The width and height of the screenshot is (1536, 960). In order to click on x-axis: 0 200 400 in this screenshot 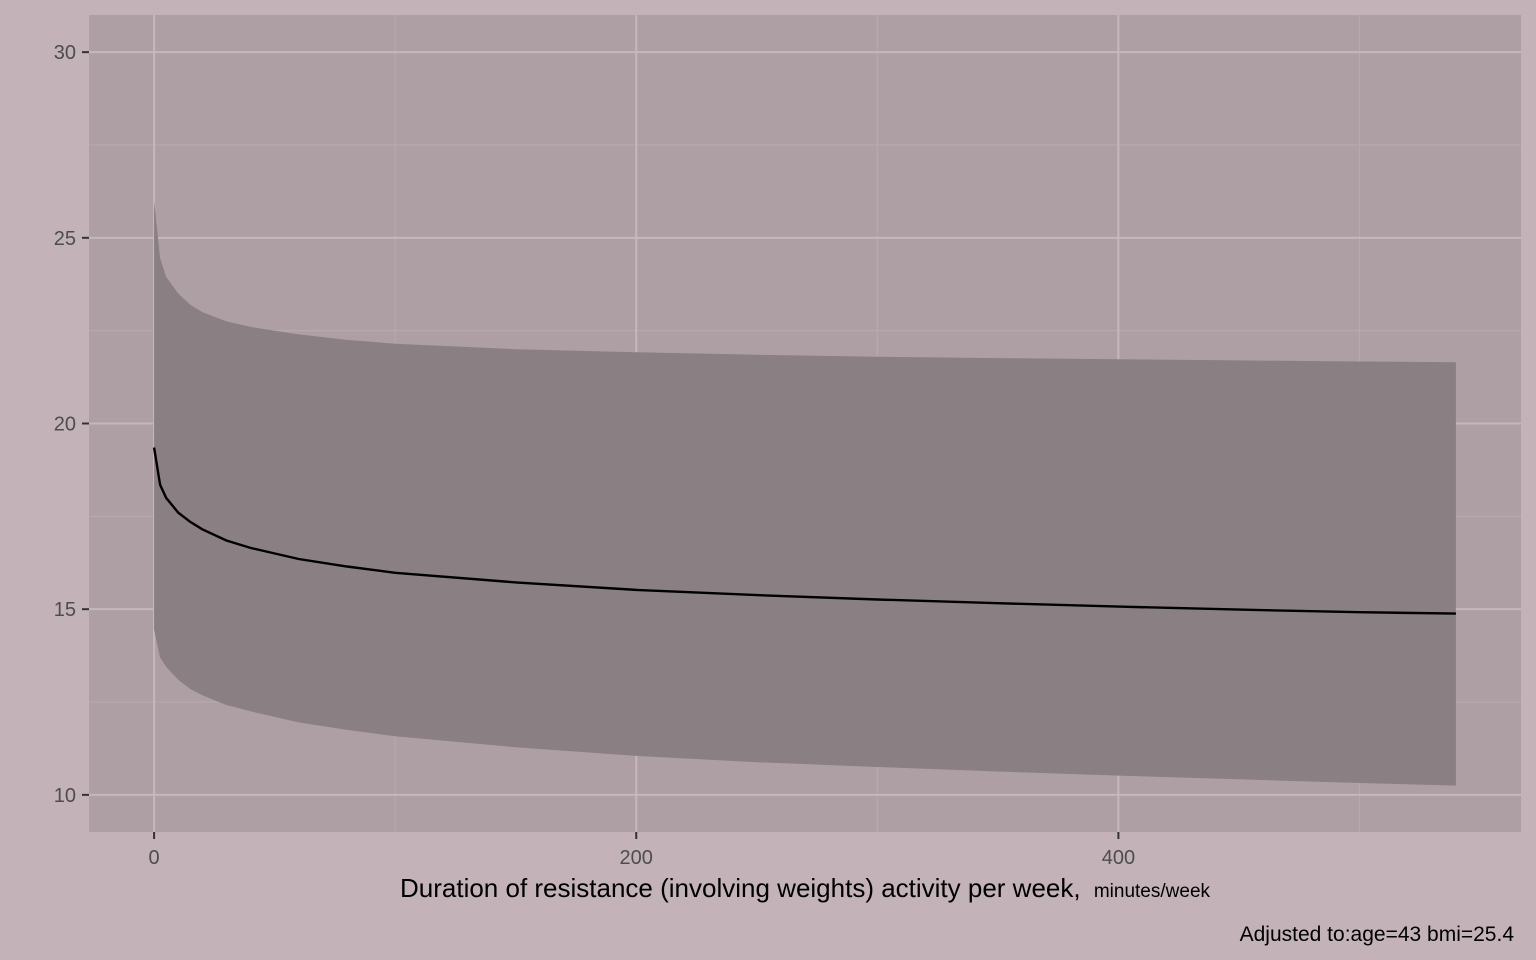, I will do `click(642, 850)`.